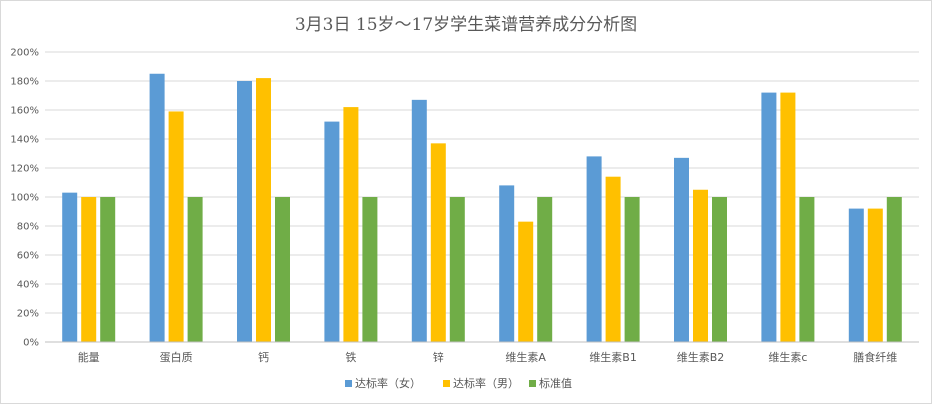  I want to click on category-label: 维生素A, so click(525, 357).